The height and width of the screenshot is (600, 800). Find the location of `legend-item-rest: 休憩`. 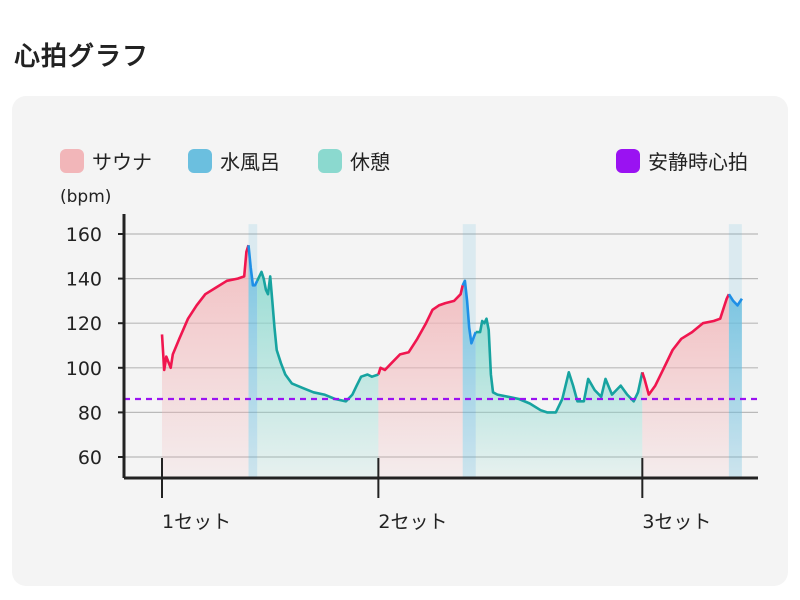

legend-item-rest: 休憩 is located at coordinates (354, 160).